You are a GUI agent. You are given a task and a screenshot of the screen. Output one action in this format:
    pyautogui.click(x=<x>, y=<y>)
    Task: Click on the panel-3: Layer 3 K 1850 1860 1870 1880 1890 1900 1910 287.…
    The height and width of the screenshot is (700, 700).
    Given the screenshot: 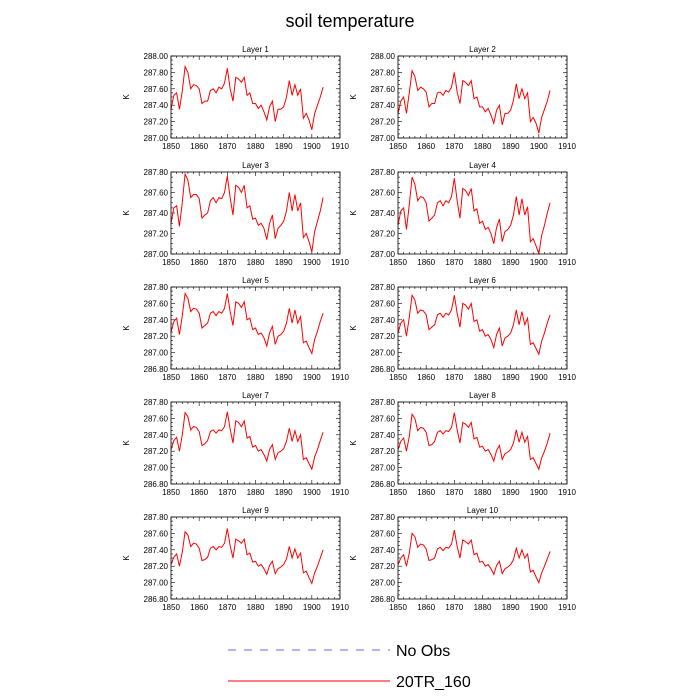 What is the action you would take?
    pyautogui.click(x=235, y=214)
    